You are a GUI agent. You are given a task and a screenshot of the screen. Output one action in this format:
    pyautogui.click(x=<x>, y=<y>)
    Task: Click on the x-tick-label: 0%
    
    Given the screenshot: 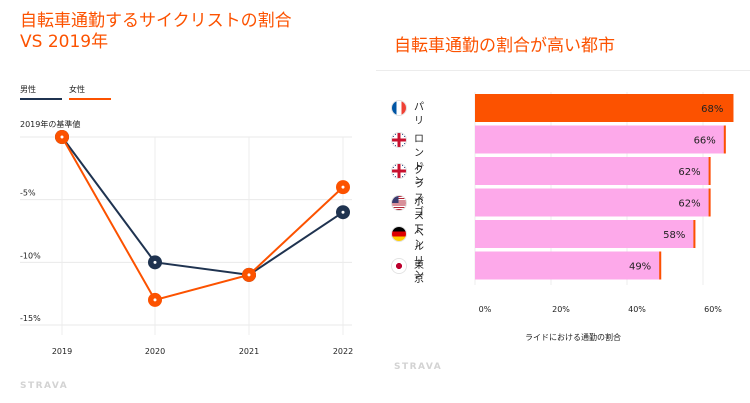 What is the action you would take?
    pyautogui.click(x=485, y=309)
    